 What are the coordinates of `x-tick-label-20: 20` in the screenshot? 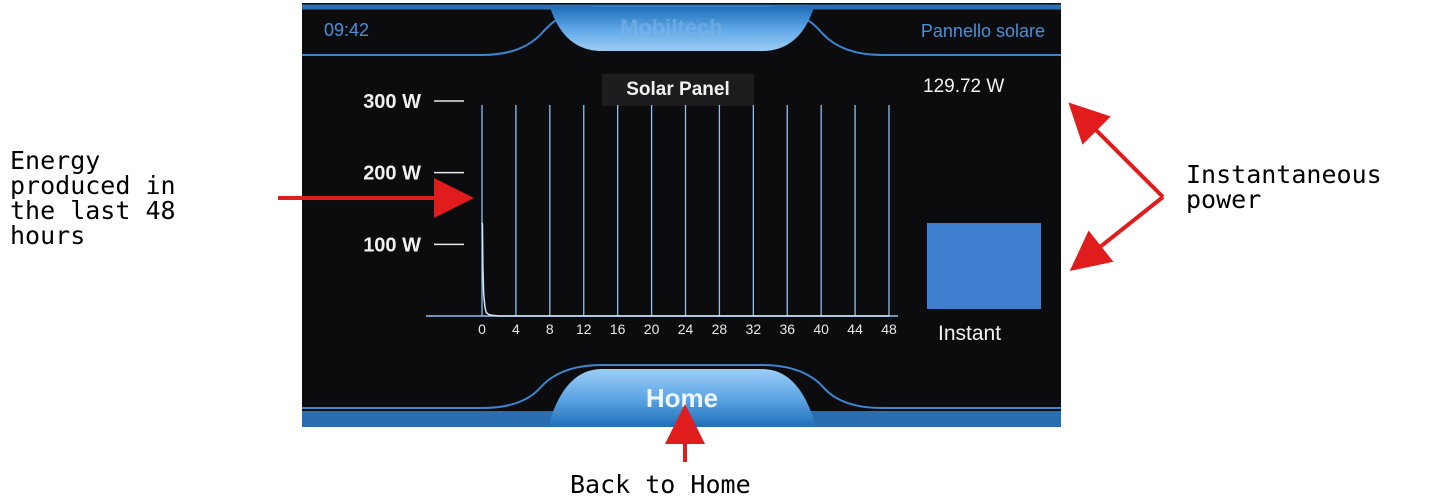 It's located at (652, 329).